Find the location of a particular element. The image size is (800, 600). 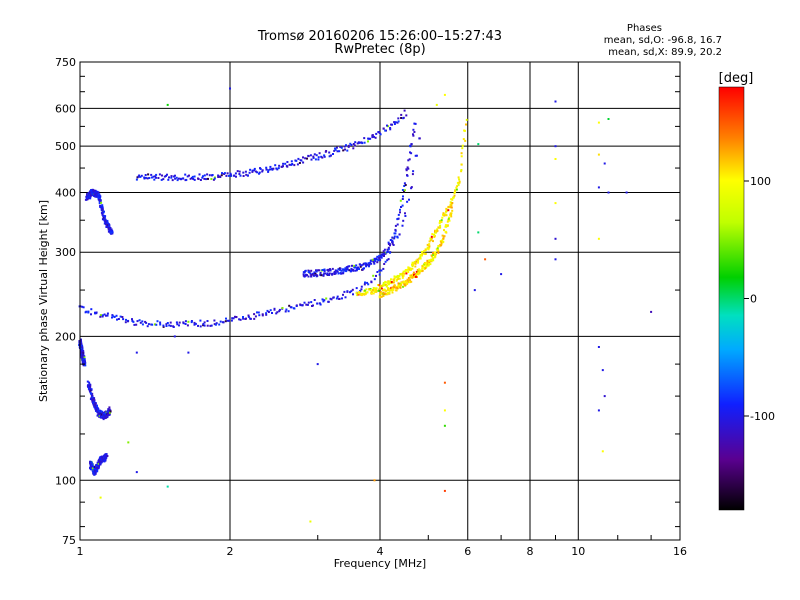

y-tick-label: 500 is located at coordinates (65, 146).